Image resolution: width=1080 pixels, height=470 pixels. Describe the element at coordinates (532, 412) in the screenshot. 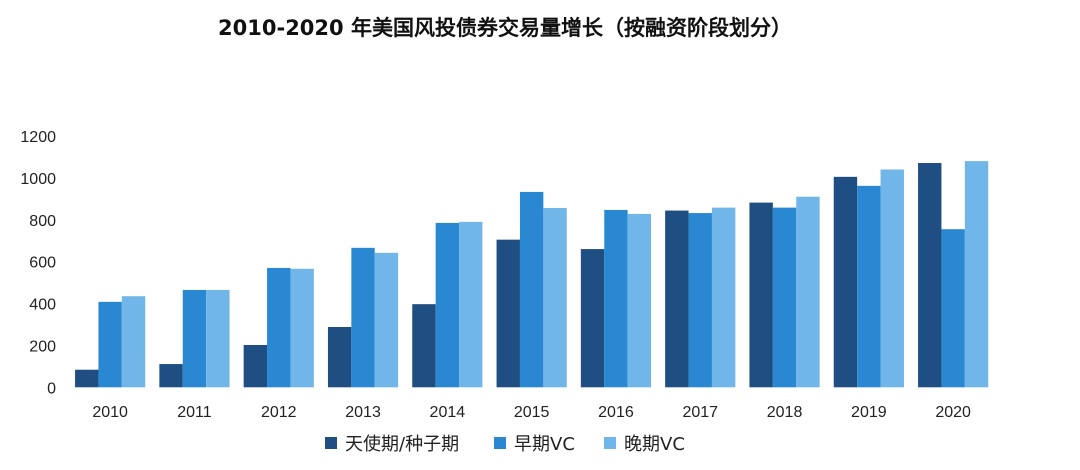

I see `x-tick-label: 2015` at that location.